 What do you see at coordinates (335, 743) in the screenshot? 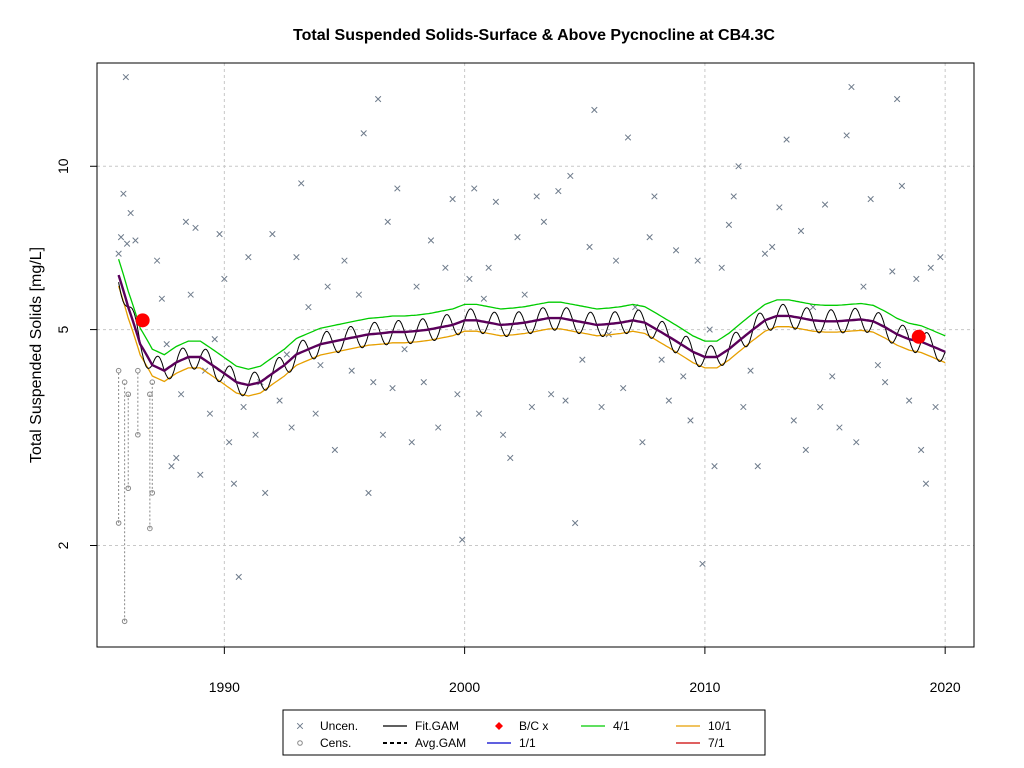
I see `legend-label: Cens.` at bounding box center [335, 743].